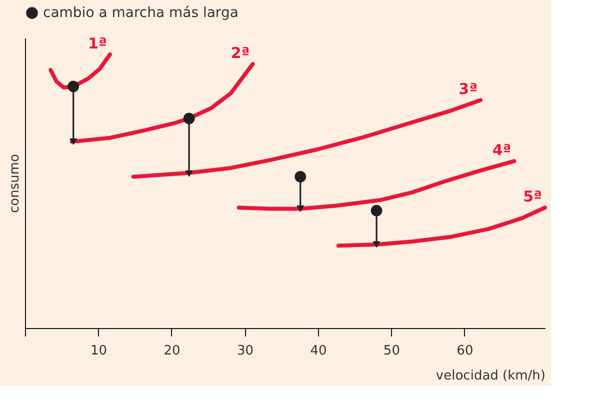 This screenshot has width=595, height=406. I want to click on series-label: 5ª, so click(532, 197).